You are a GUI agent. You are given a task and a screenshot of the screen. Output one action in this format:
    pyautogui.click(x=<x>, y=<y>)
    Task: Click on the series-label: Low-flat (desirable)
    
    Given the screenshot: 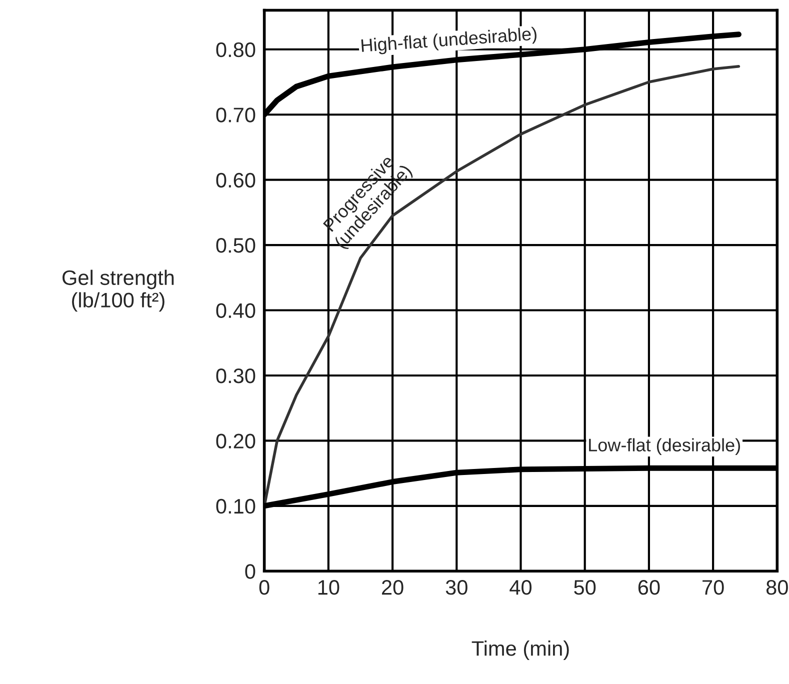 What is the action you would take?
    pyautogui.click(x=664, y=447)
    